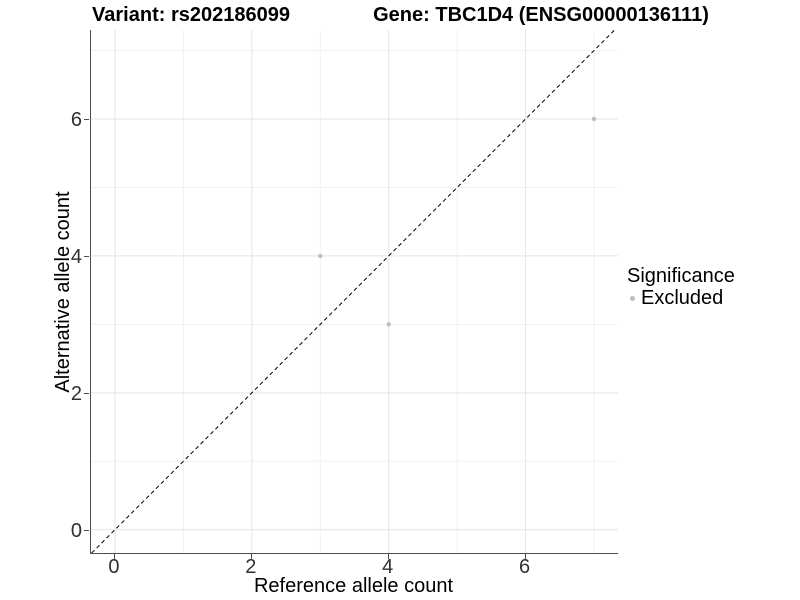 This screenshot has height=600, width=800. Describe the element at coordinates (76, 119) in the screenshot. I see `y-tick-label: 6` at that location.